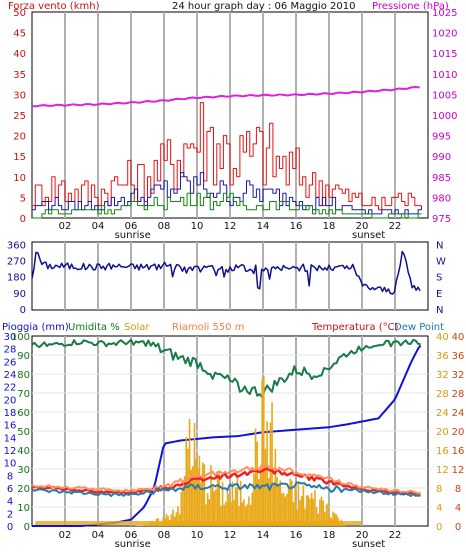 Image resolution: width=466 pixels, height=556 pixels. I want to click on solar-y-tick: 28, so click(442, 394).